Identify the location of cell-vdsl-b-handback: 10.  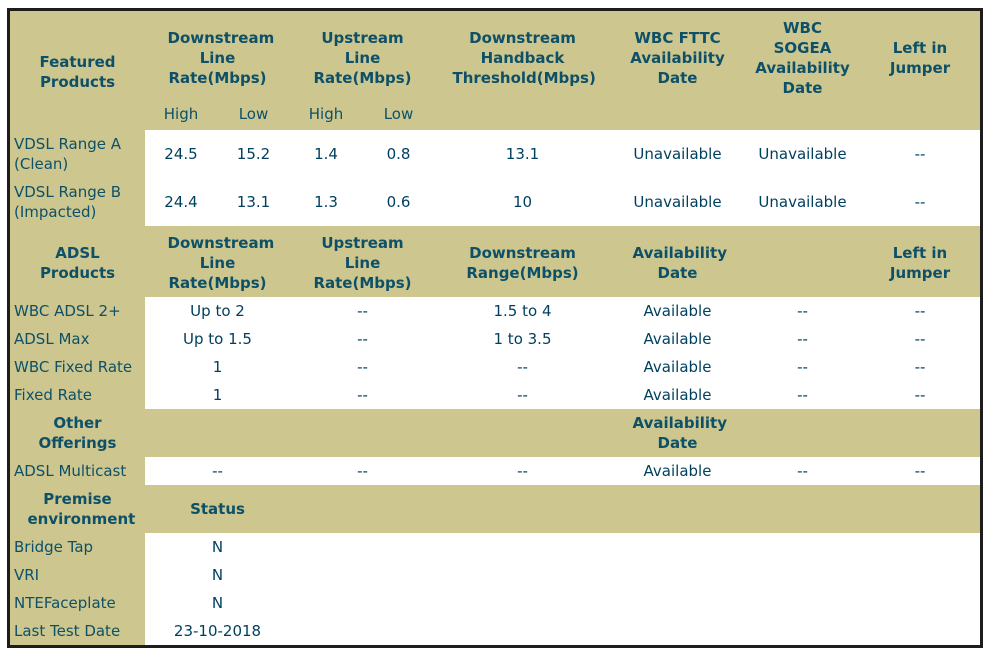
(522, 202).